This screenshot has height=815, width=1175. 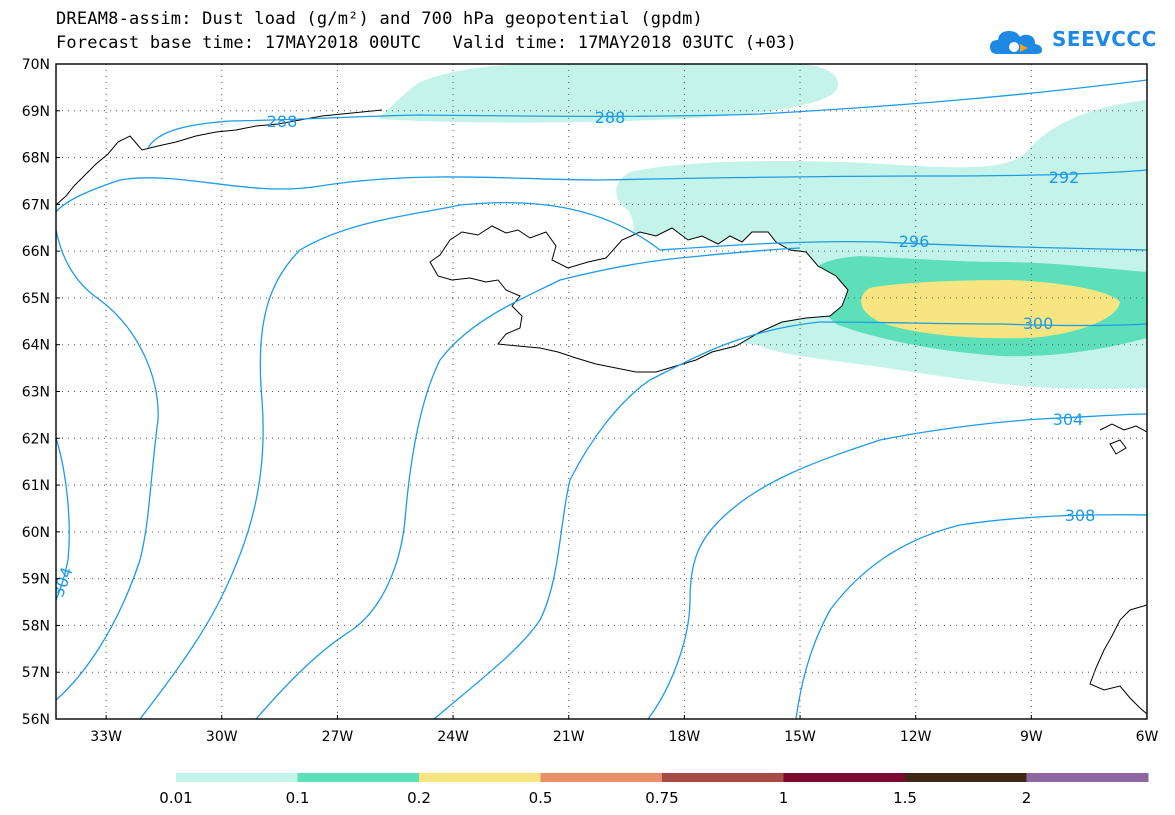 What do you see at coordinates (36, 626) in the screenshot?
I see `lat-tick-label: 58N` at bounding box center [36, 626].